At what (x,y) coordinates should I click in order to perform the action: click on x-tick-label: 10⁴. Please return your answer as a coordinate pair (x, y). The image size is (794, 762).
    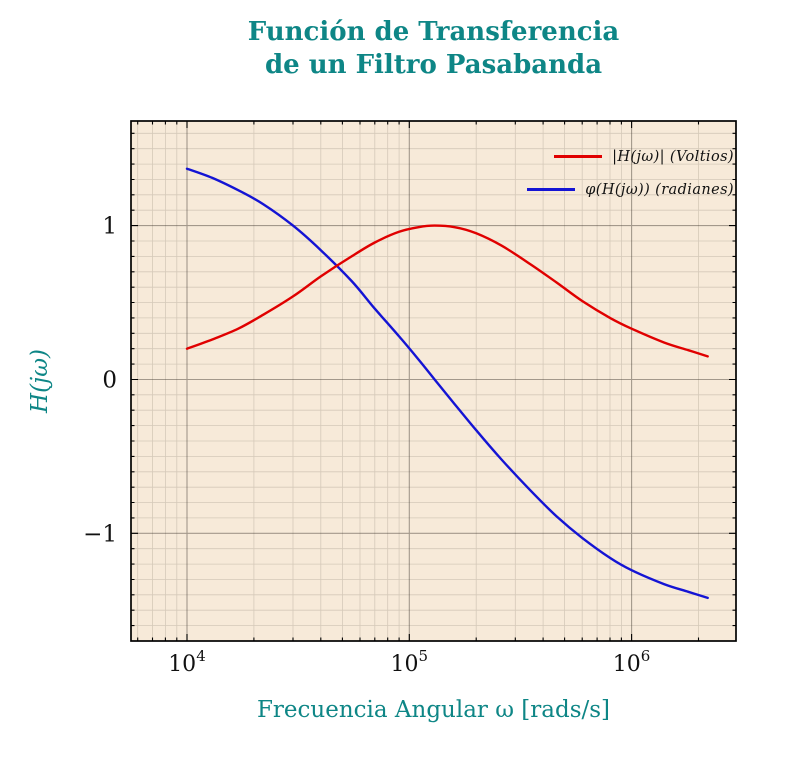
    Looking at the image, I should click on (187, 662).